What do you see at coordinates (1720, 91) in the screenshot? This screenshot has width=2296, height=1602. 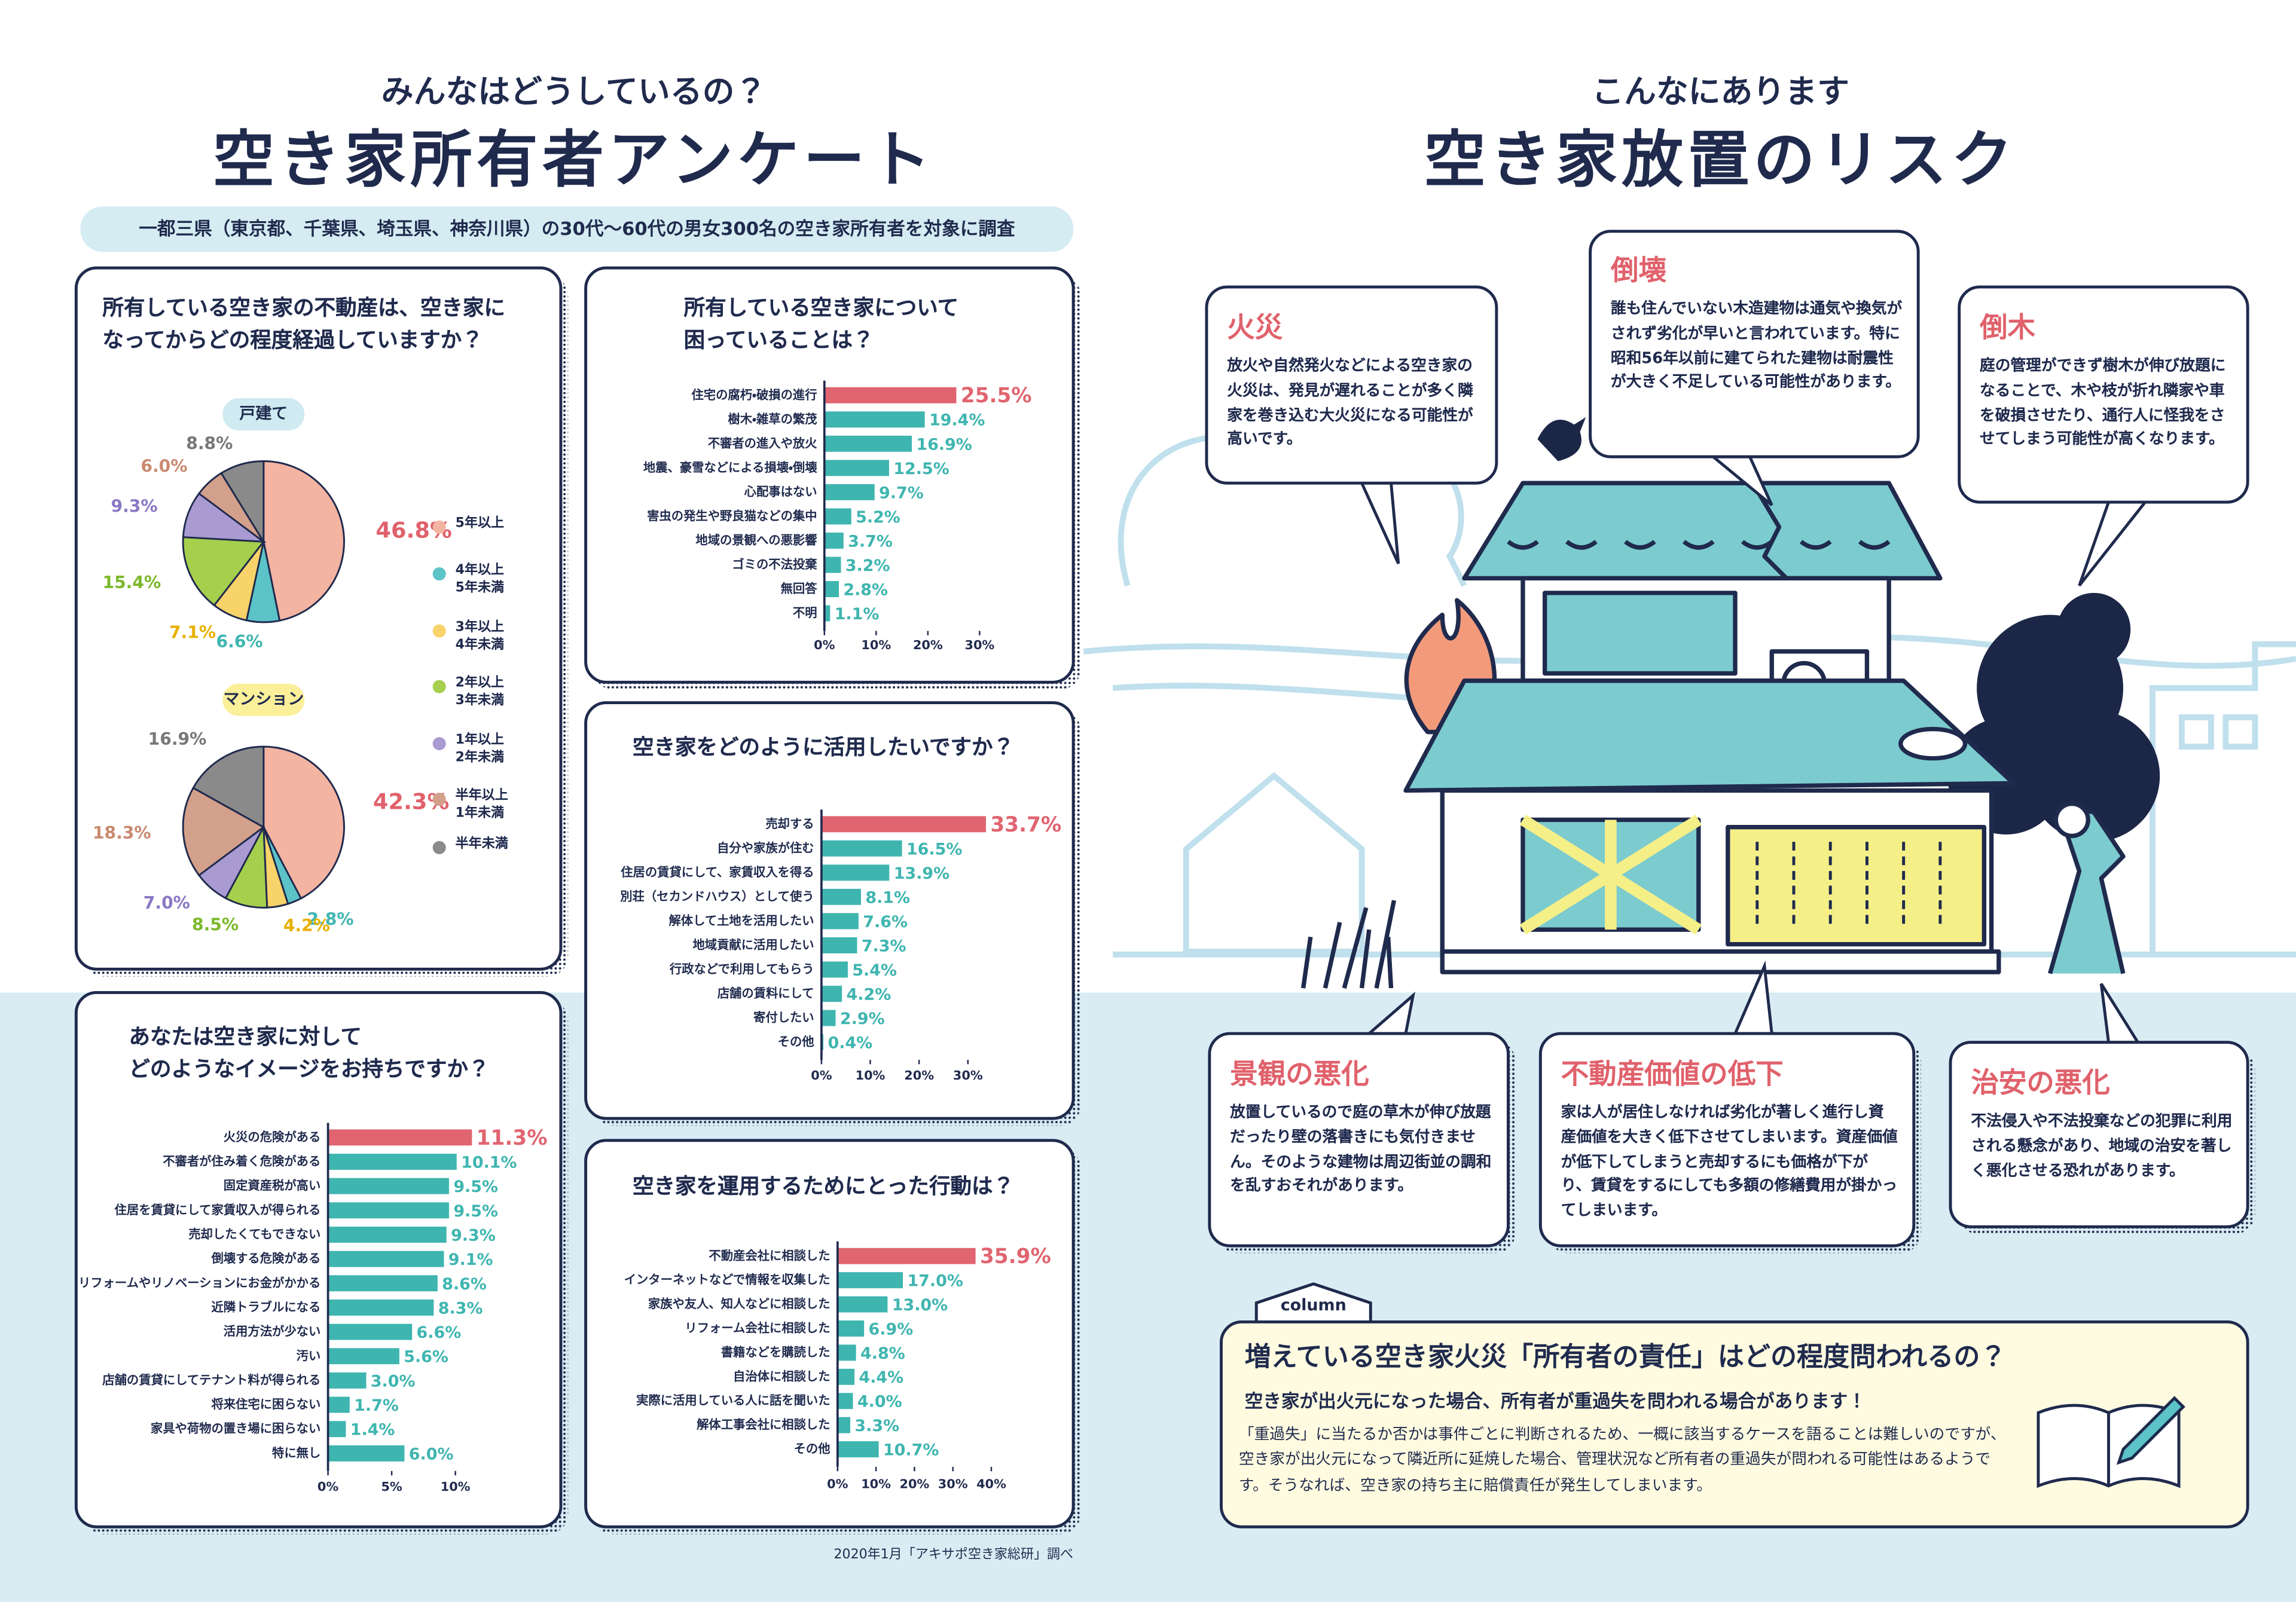 I see `risks-kicker: こんなにあります` at bounding box center [1720, 91].